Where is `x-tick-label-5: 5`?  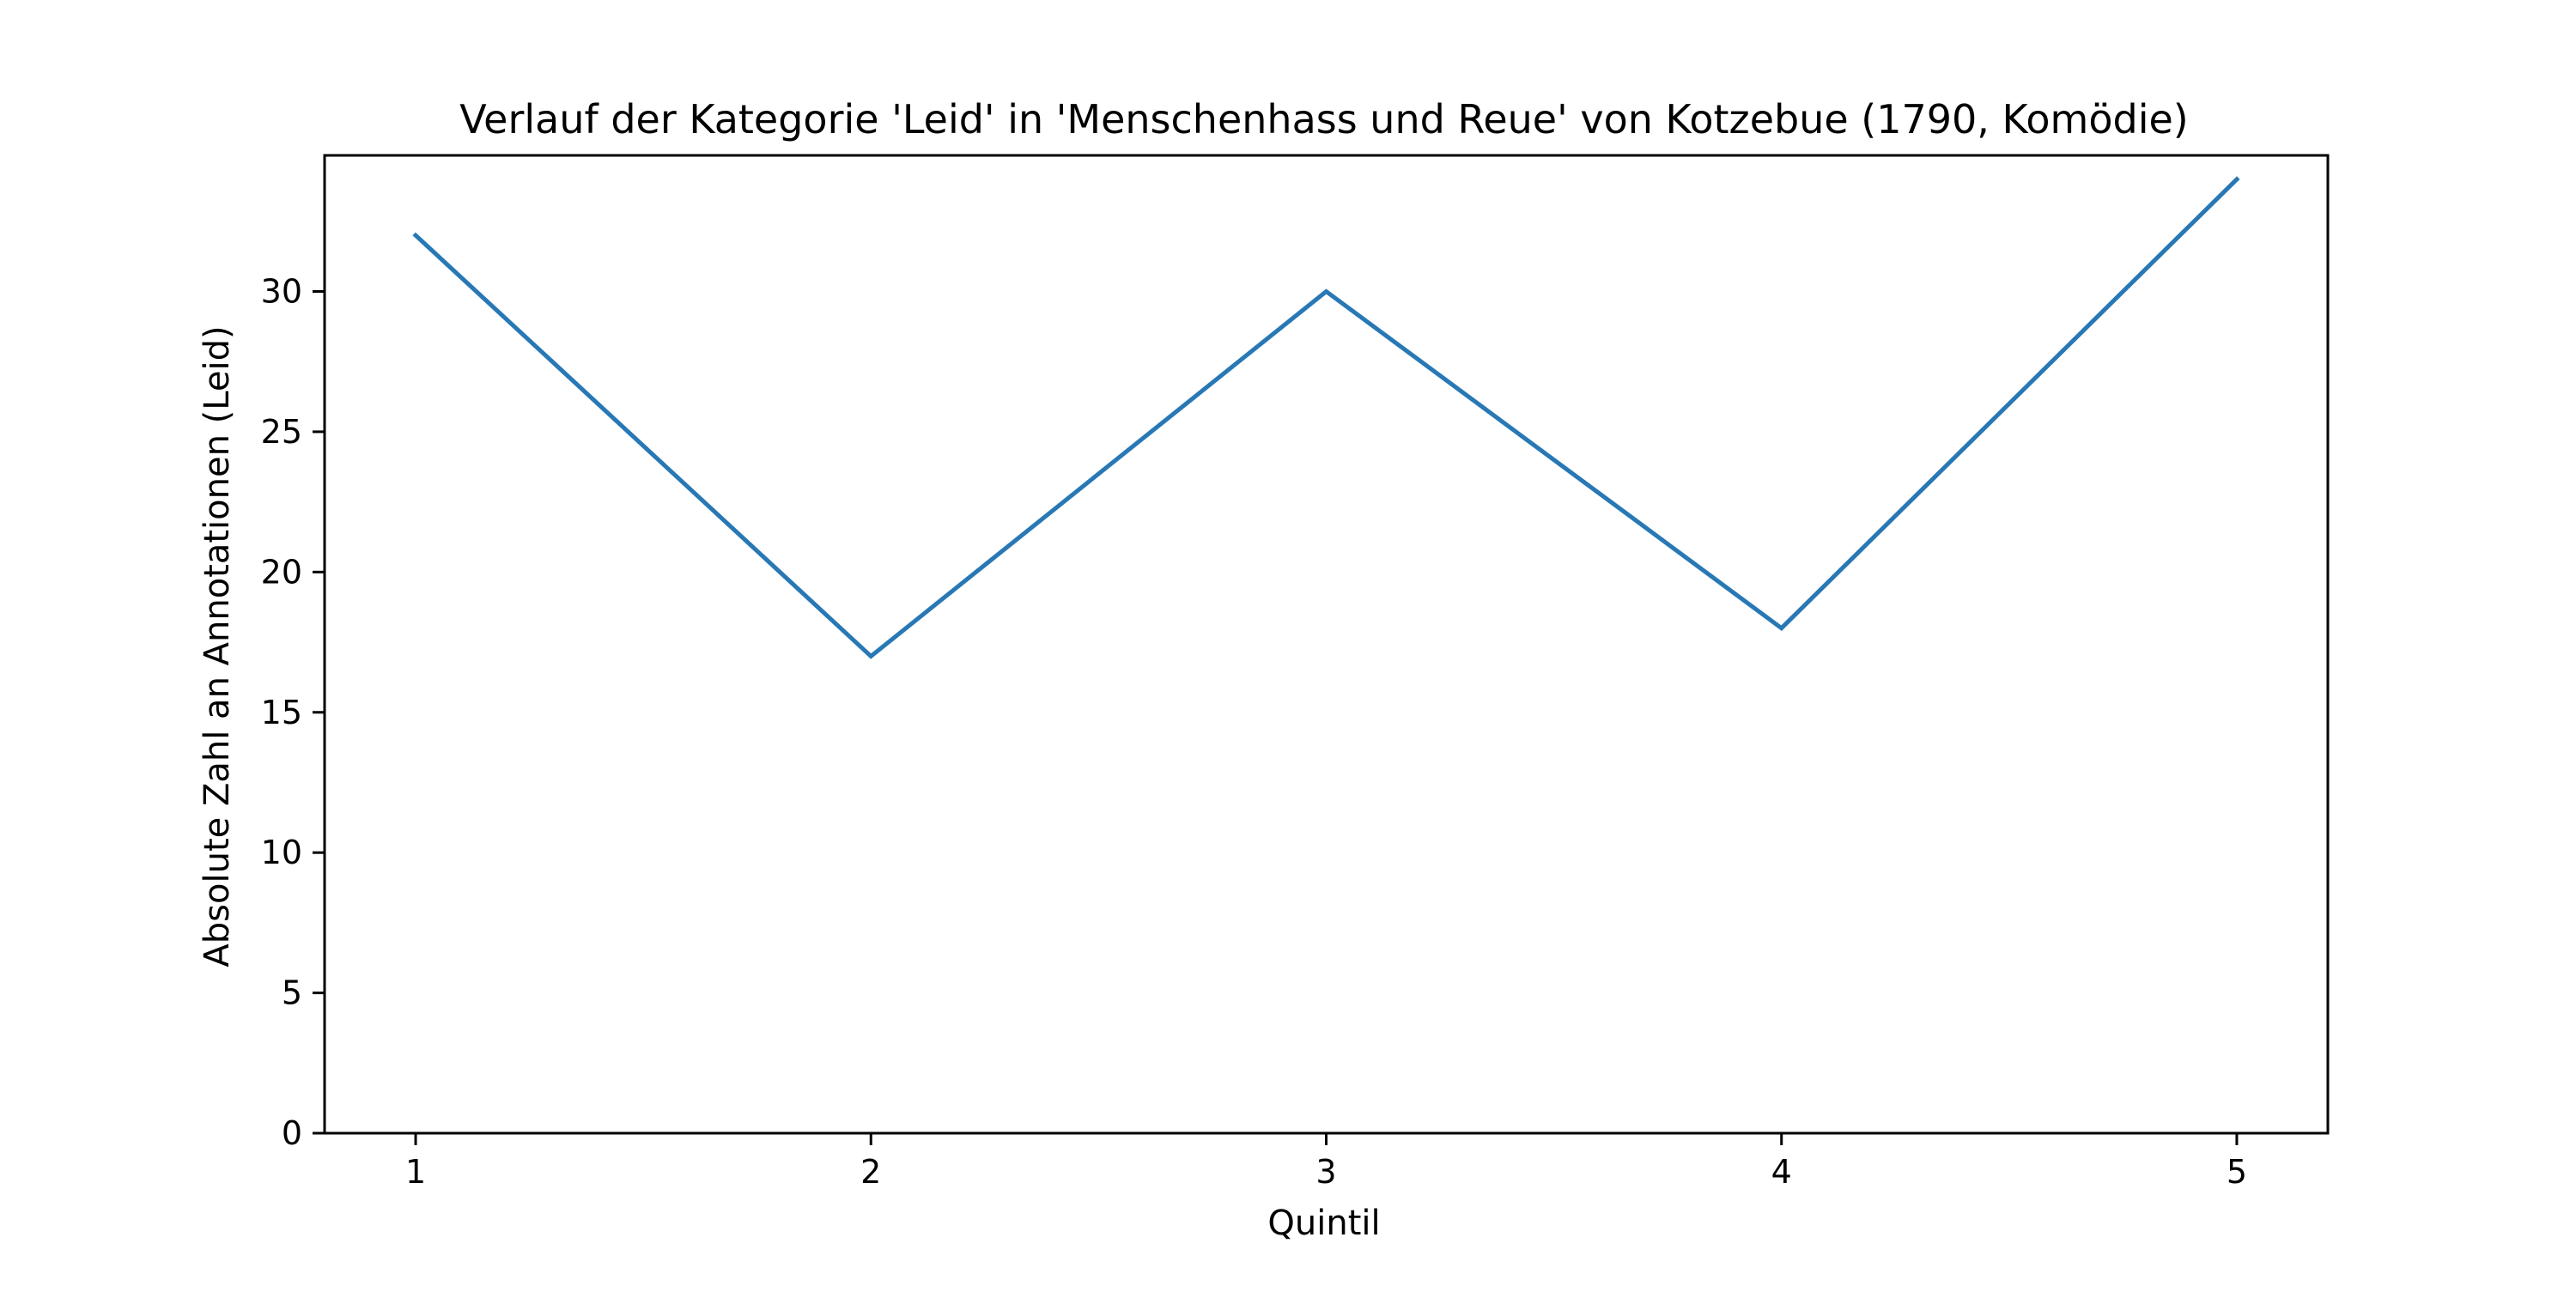 x-tick-label-5: 5 is located at coordinates (2237, 1172).